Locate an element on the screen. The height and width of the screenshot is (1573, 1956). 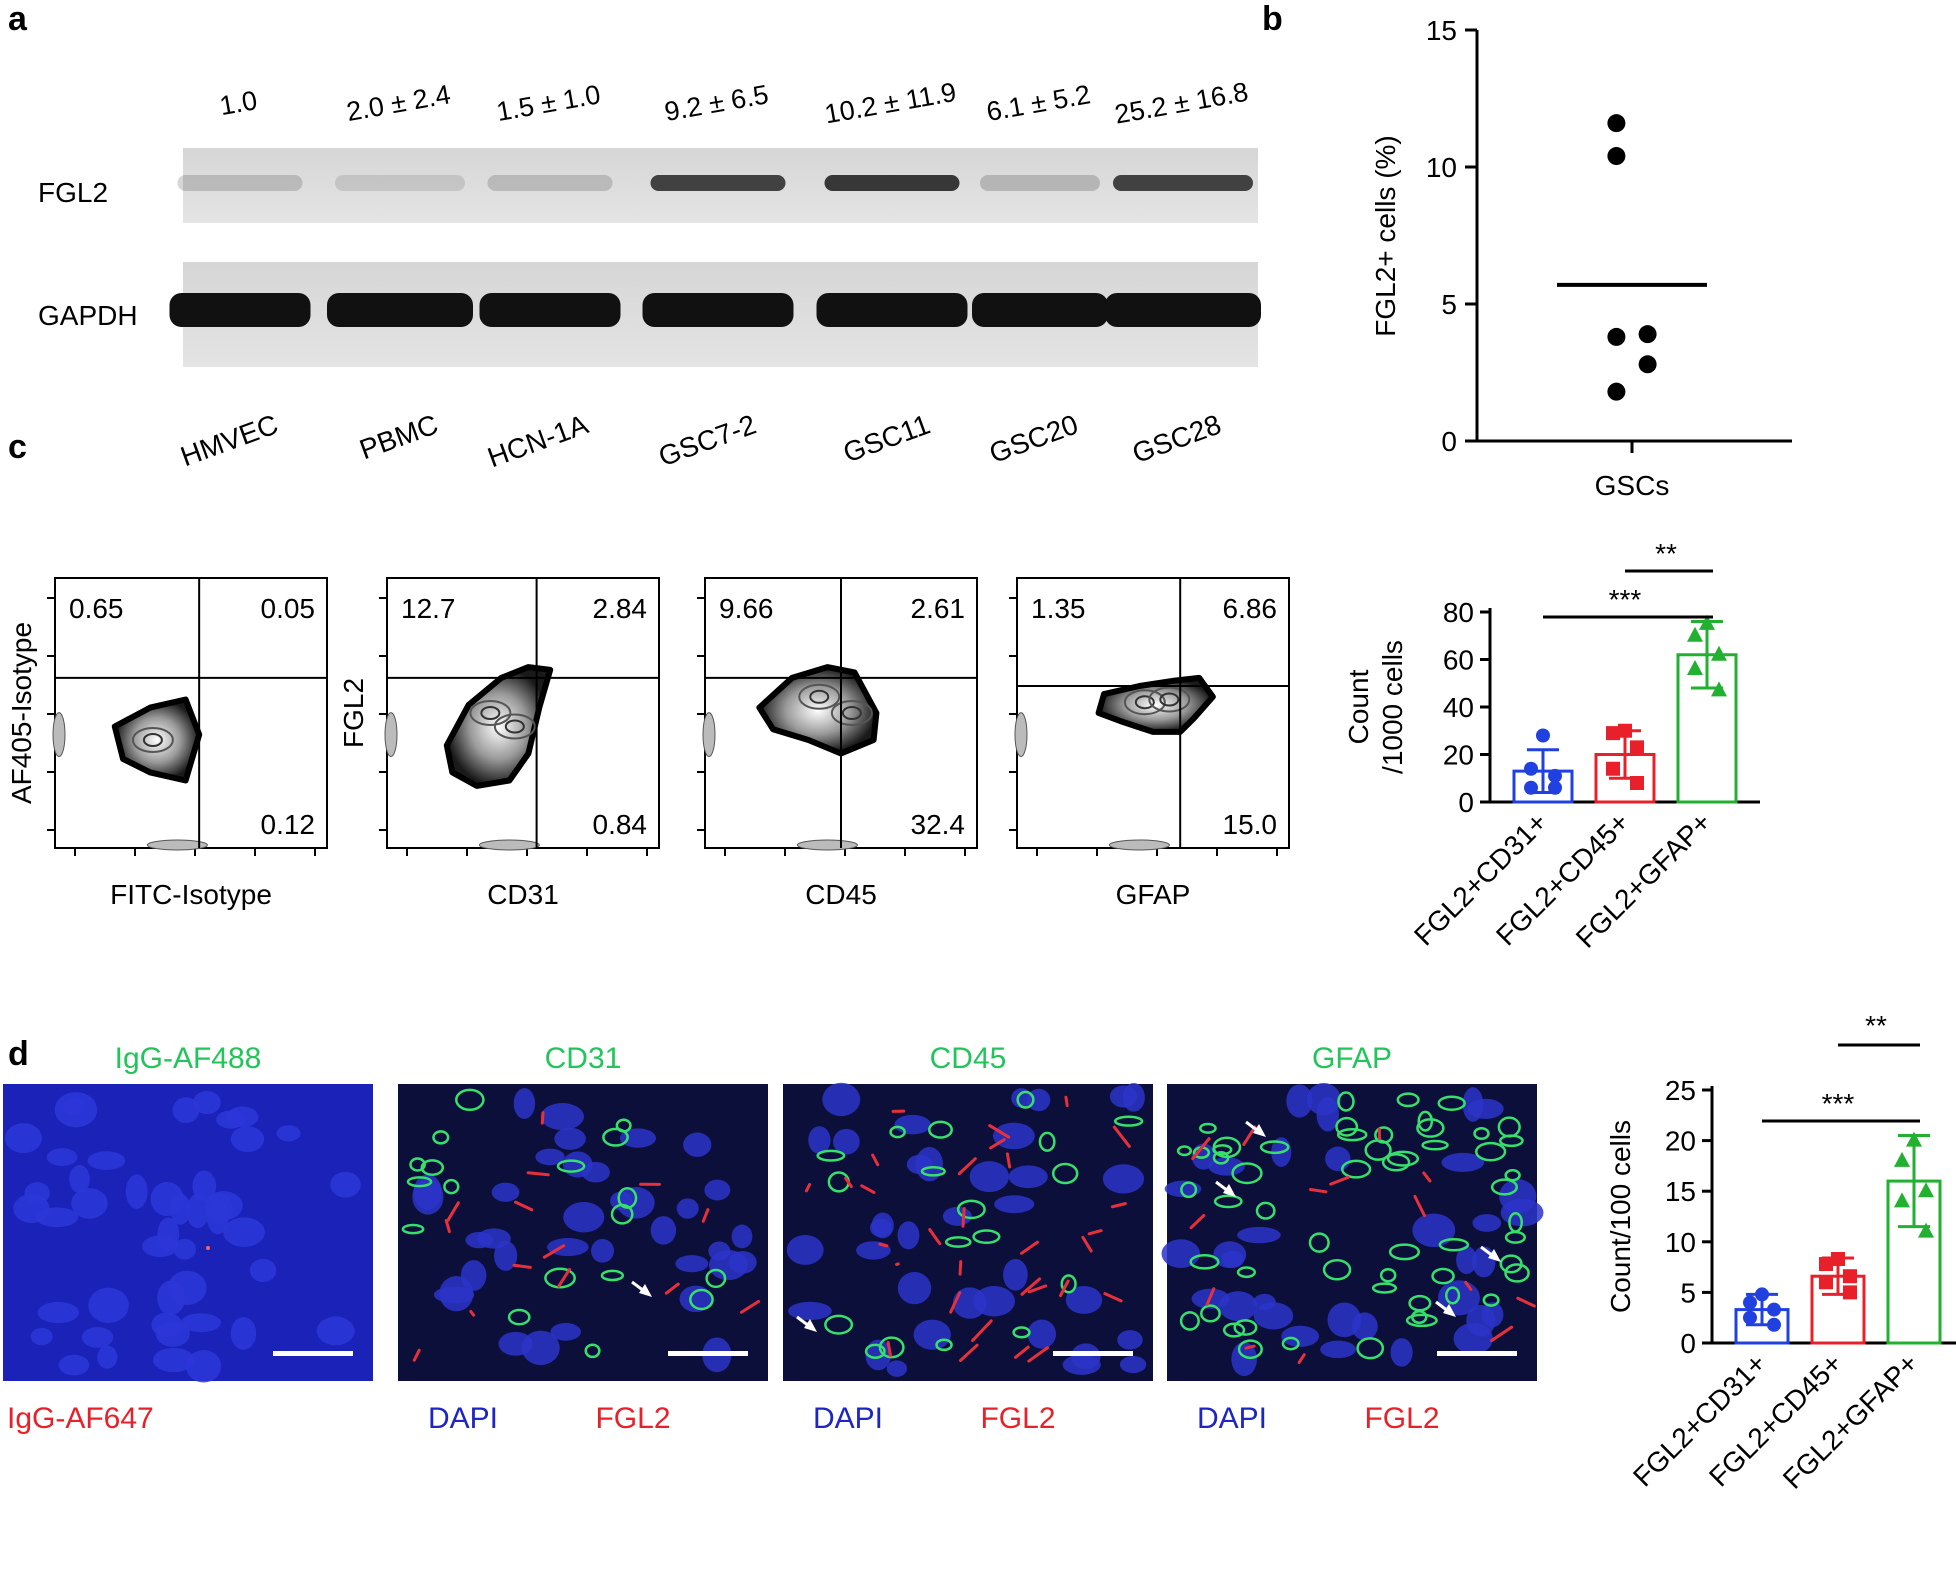
y-tick-label: 10 is located at coordinates (1680, 1242).